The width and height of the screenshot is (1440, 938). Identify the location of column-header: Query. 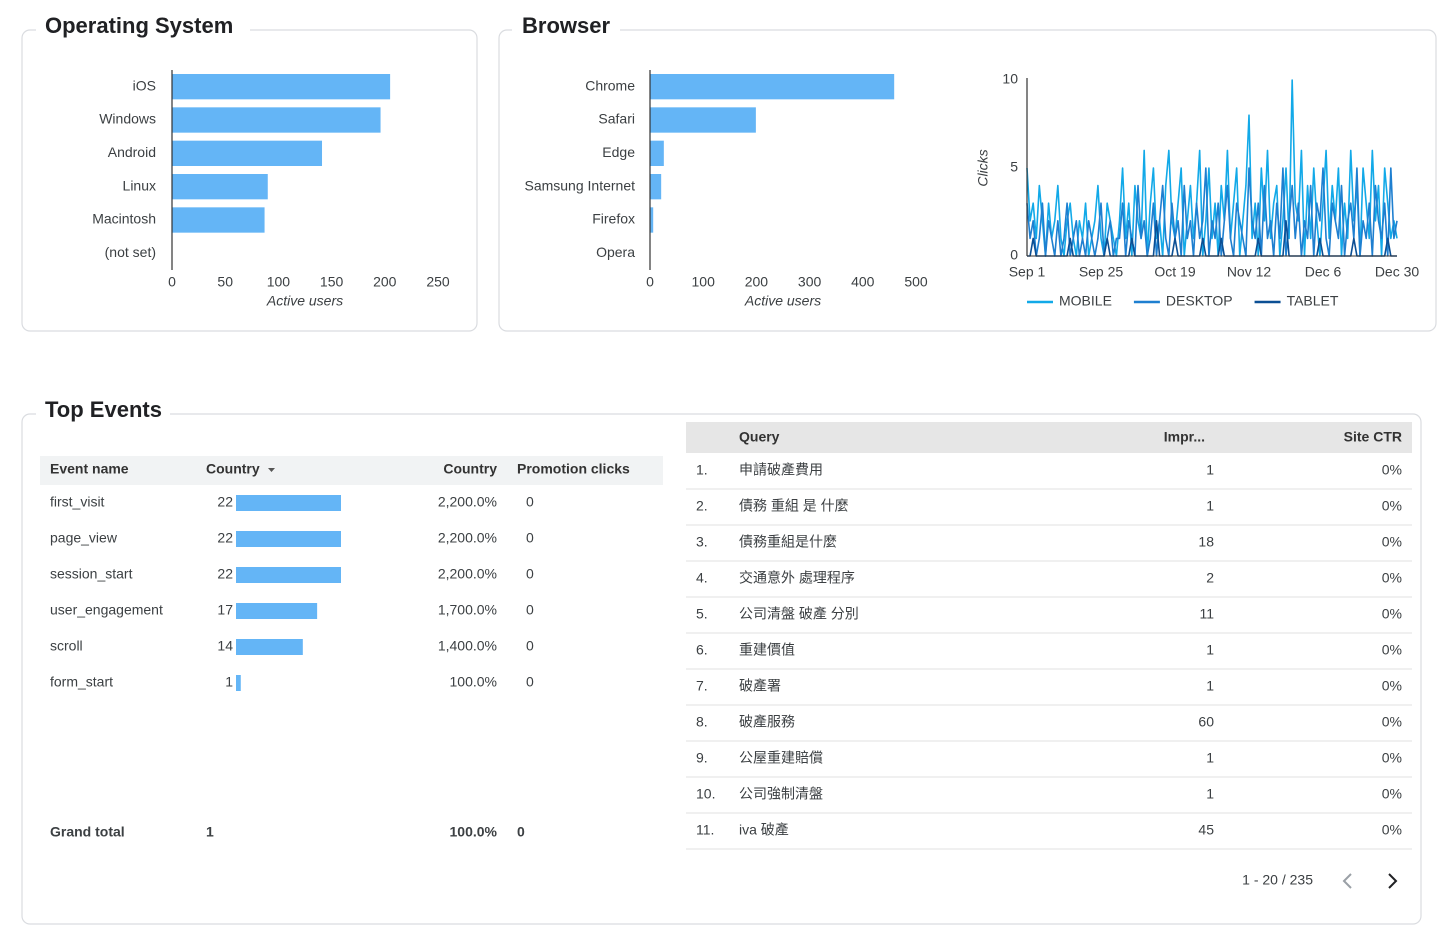
(759, 437).